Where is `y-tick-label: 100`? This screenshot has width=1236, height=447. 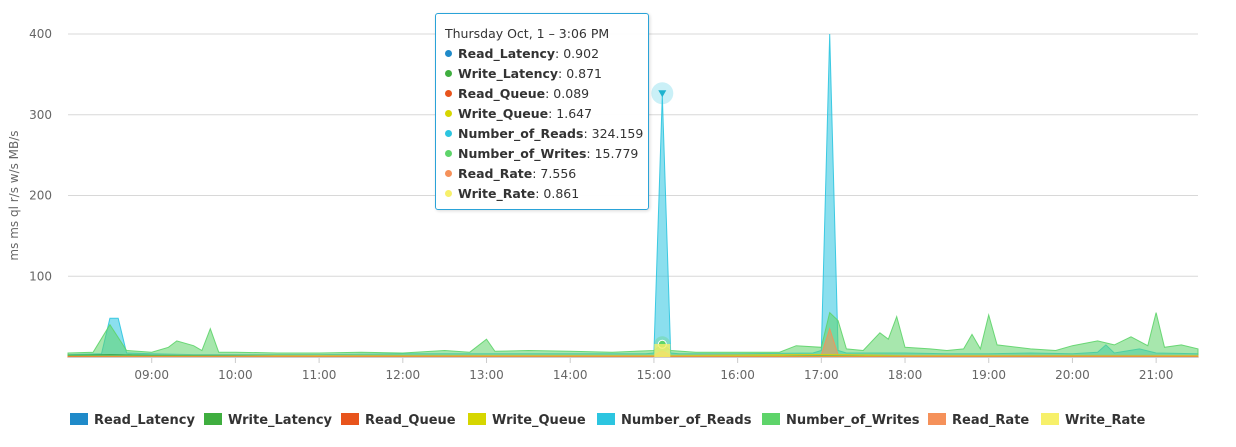
y-tick-label: 100 is located at coordinates (40, 276).